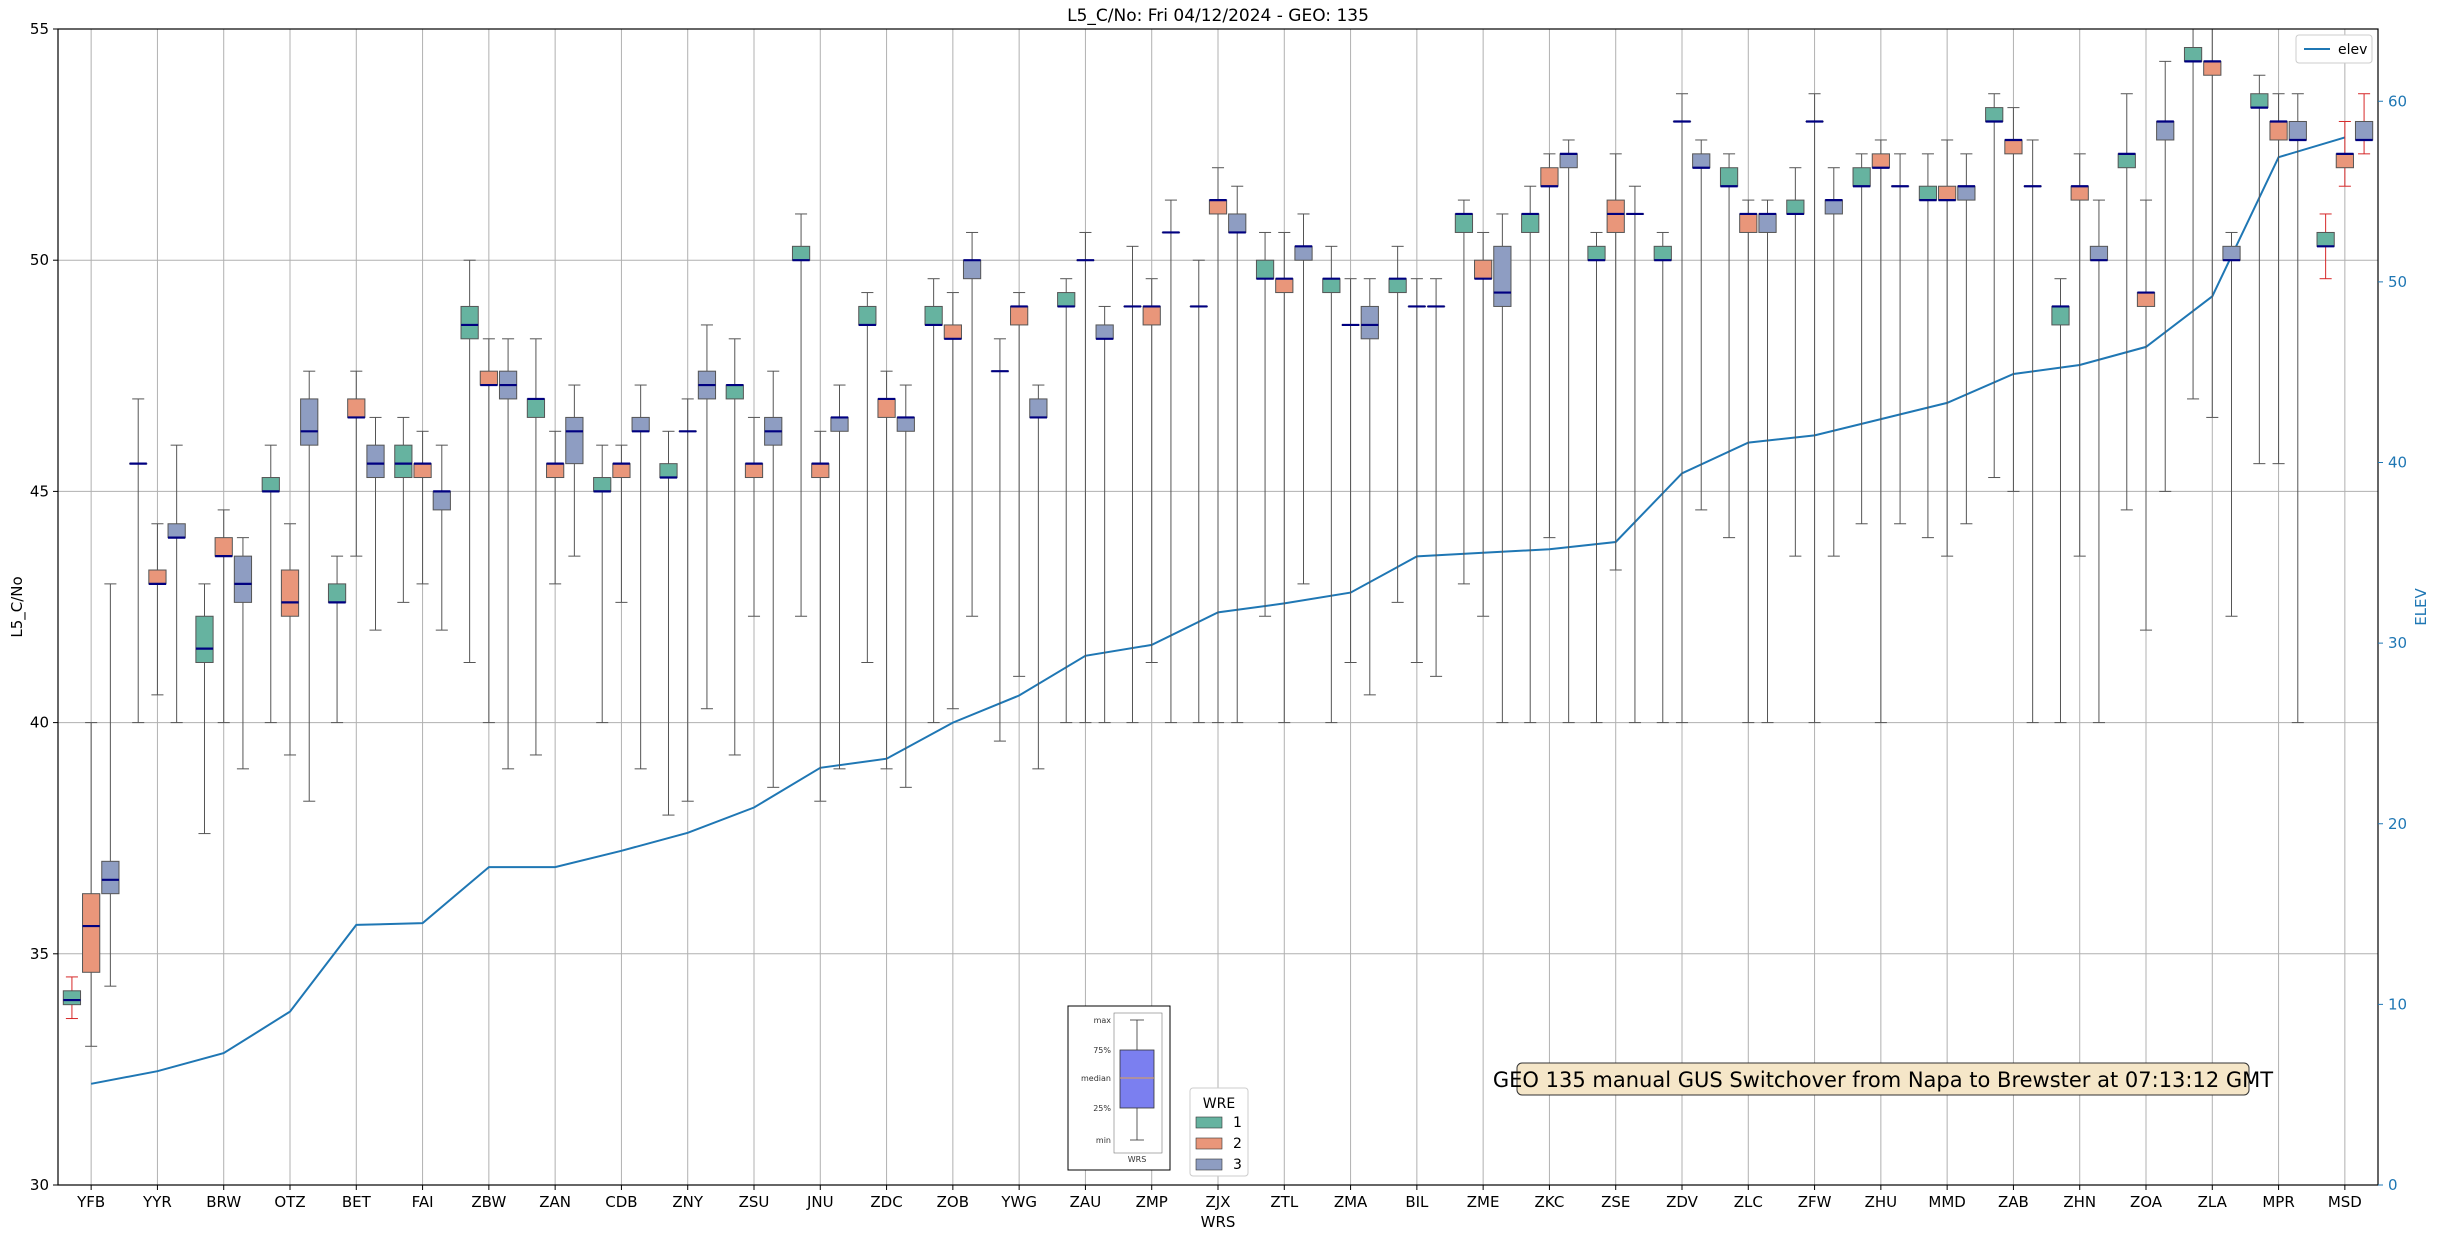 Image resolution: width=2439 pixels, height=1238 pixels. I want to click on box-ZMA-wre1, so click(1331, 484).